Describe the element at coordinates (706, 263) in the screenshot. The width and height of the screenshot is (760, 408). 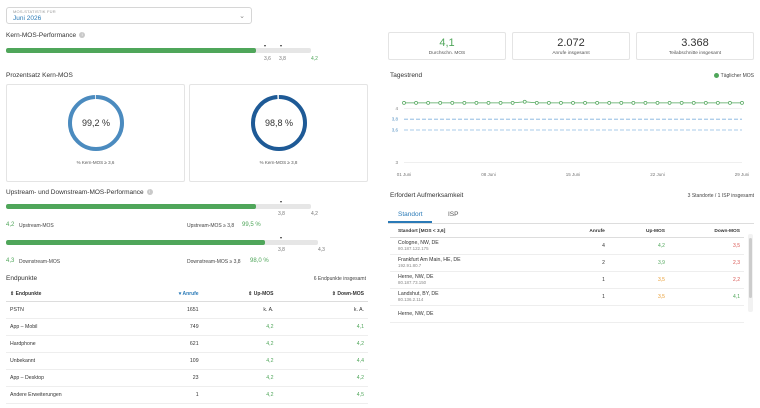
I see `location-down-mos: 2,3` at that location.